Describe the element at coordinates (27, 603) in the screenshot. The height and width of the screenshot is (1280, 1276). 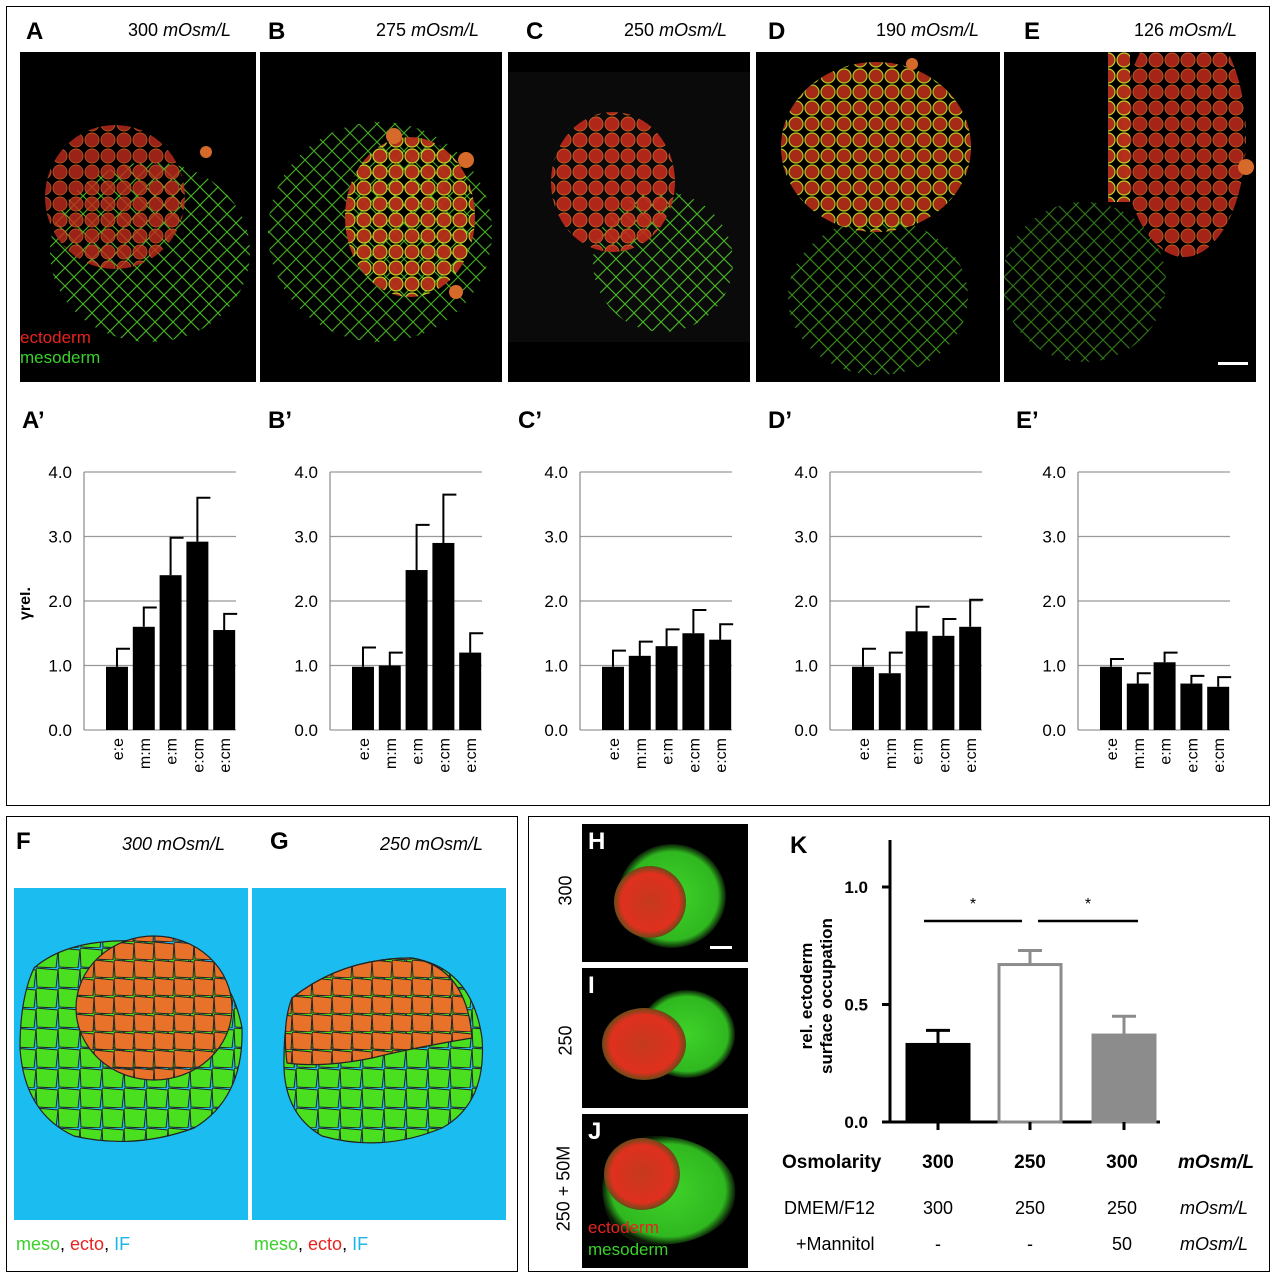
I see `y-axis-label: γrel.` at that location.